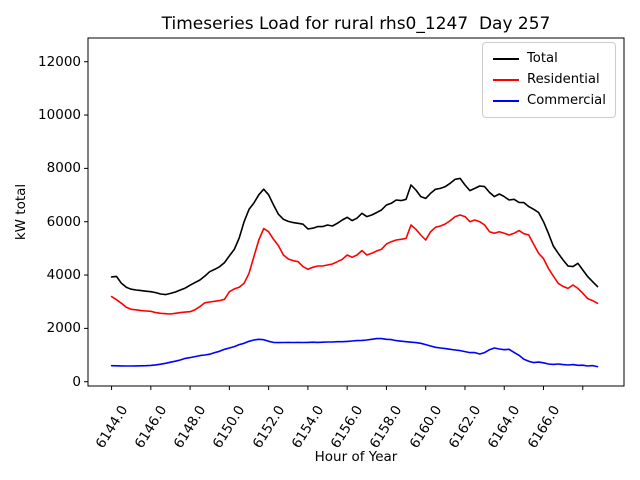  What do you see at coordinates (63, 221) in the screenshot?
I see `y-tick-label: 6000` at bounding box center [63, 221].